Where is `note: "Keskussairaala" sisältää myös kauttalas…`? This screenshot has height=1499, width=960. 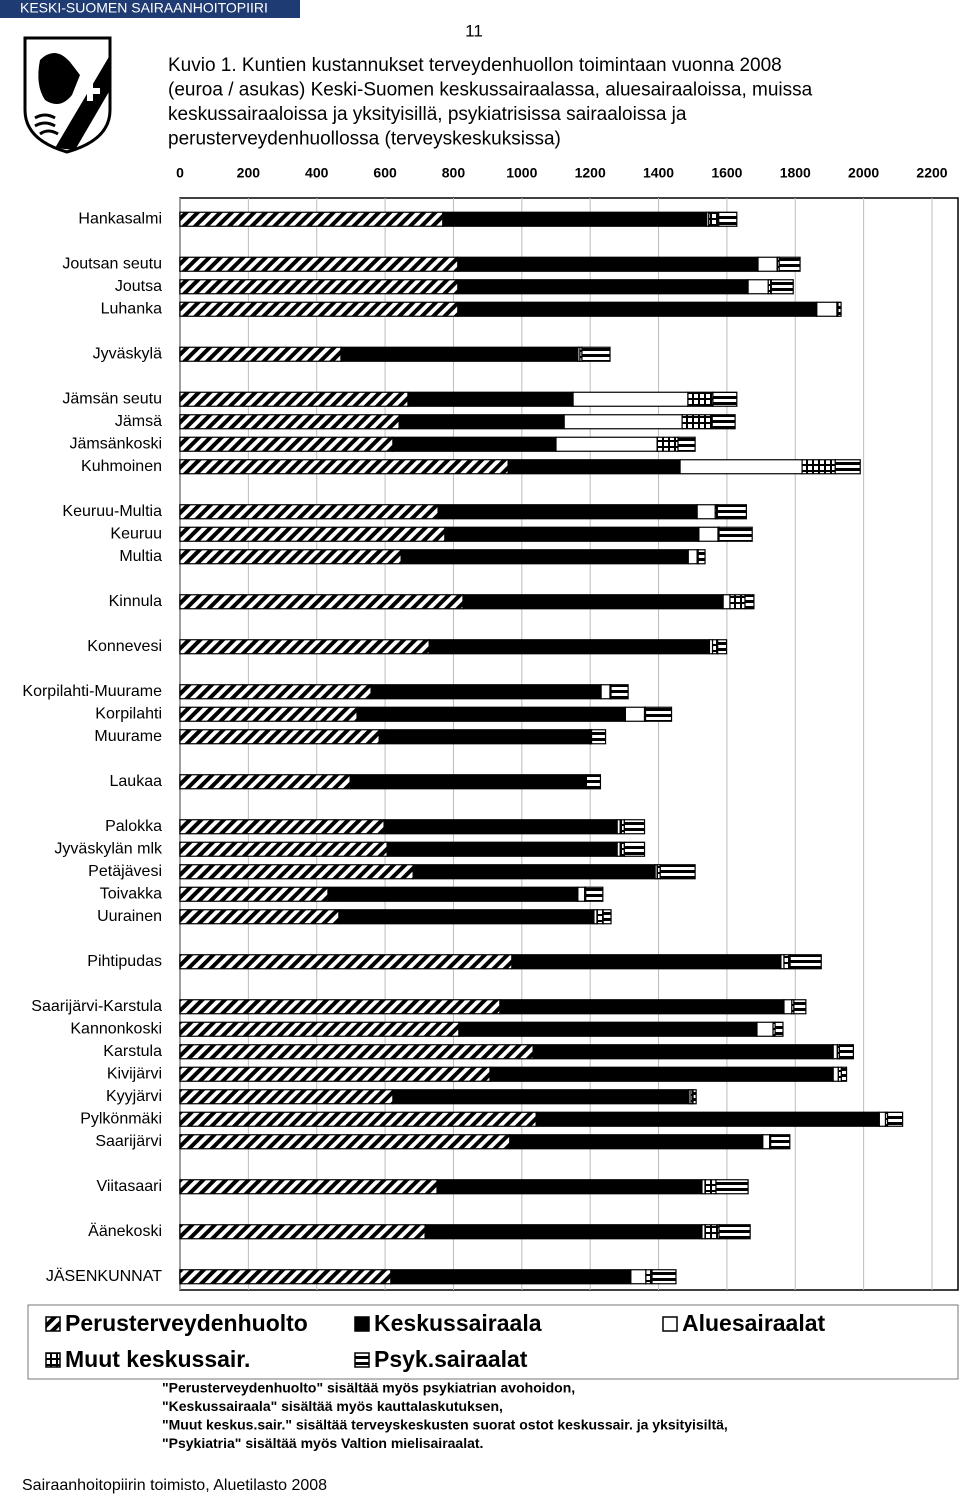
note: "Keskussairaala" sisältää myös kauttalas… is located at coordinates (332, 1406).